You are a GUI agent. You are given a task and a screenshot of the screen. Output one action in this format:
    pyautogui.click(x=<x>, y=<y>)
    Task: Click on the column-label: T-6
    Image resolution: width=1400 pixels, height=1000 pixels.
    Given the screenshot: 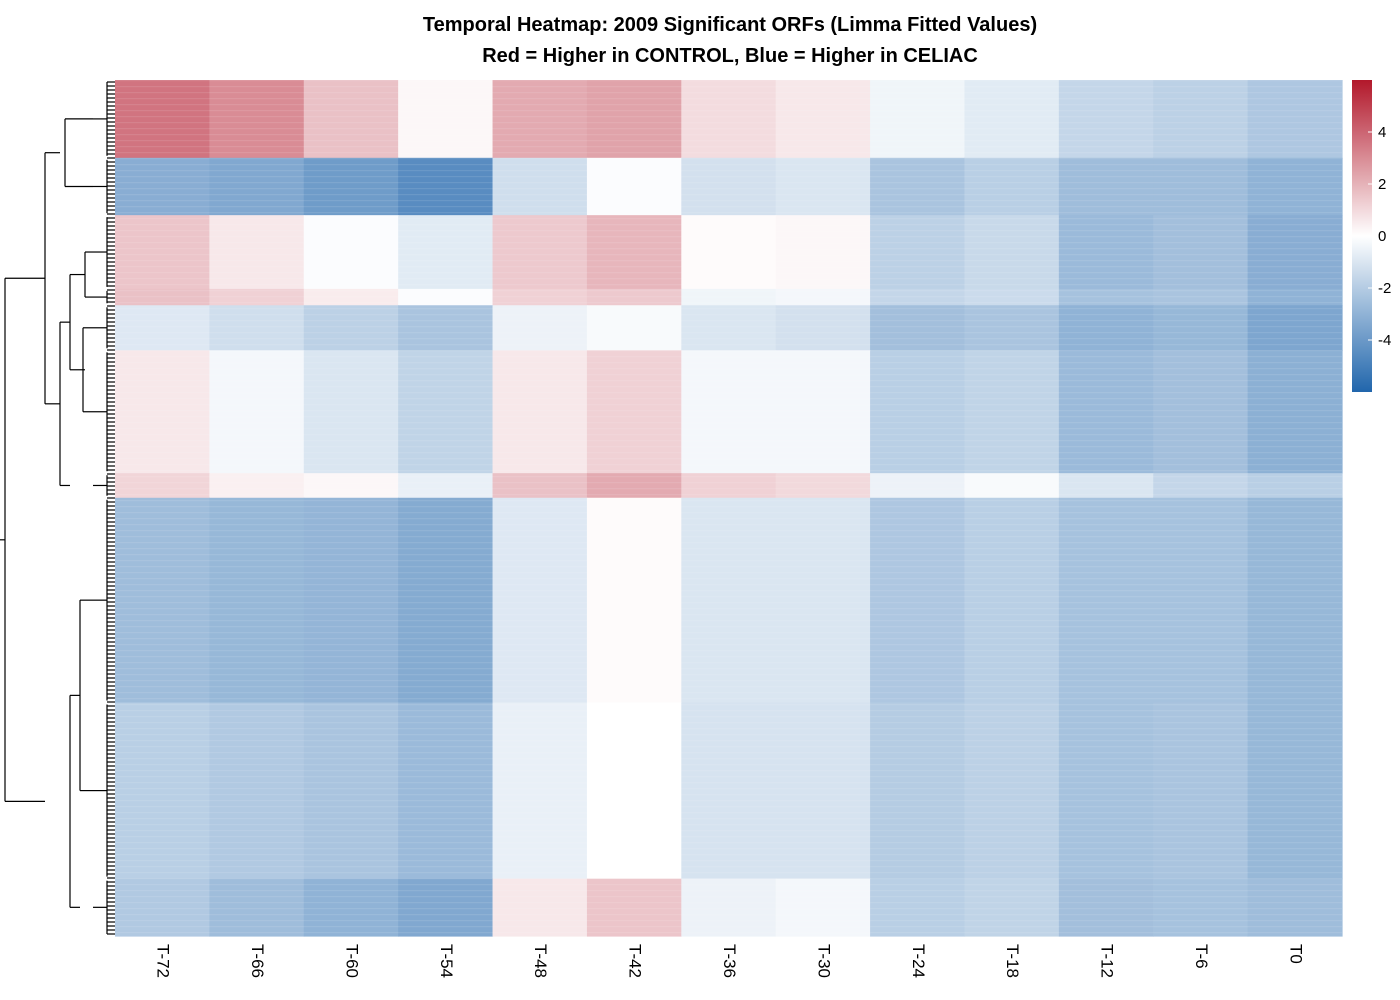 What is the action you would take?
    pyautogui.click(x=1201, y=956)
    